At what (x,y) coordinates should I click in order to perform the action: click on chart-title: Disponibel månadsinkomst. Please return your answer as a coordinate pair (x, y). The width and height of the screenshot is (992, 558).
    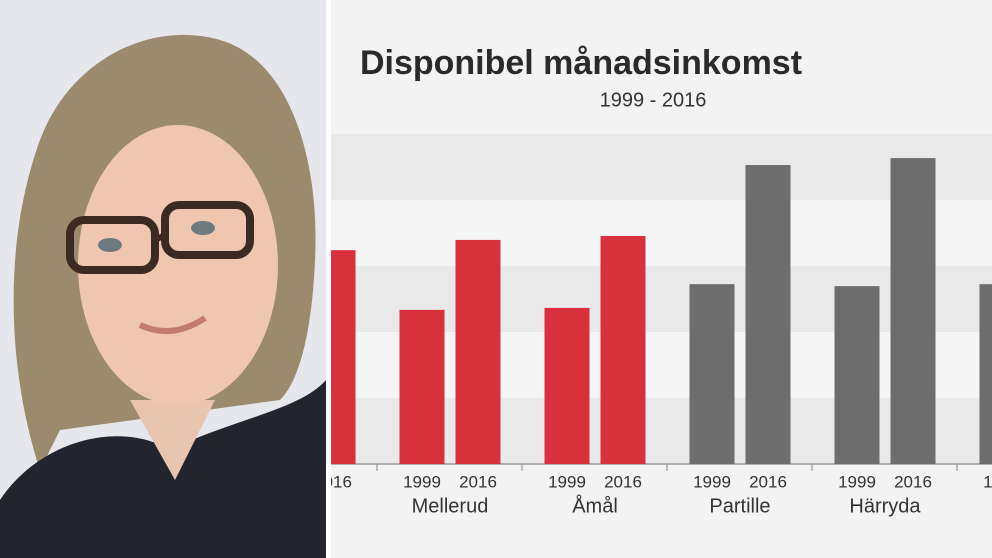
    Looking at the image, I should click on (581, 63).